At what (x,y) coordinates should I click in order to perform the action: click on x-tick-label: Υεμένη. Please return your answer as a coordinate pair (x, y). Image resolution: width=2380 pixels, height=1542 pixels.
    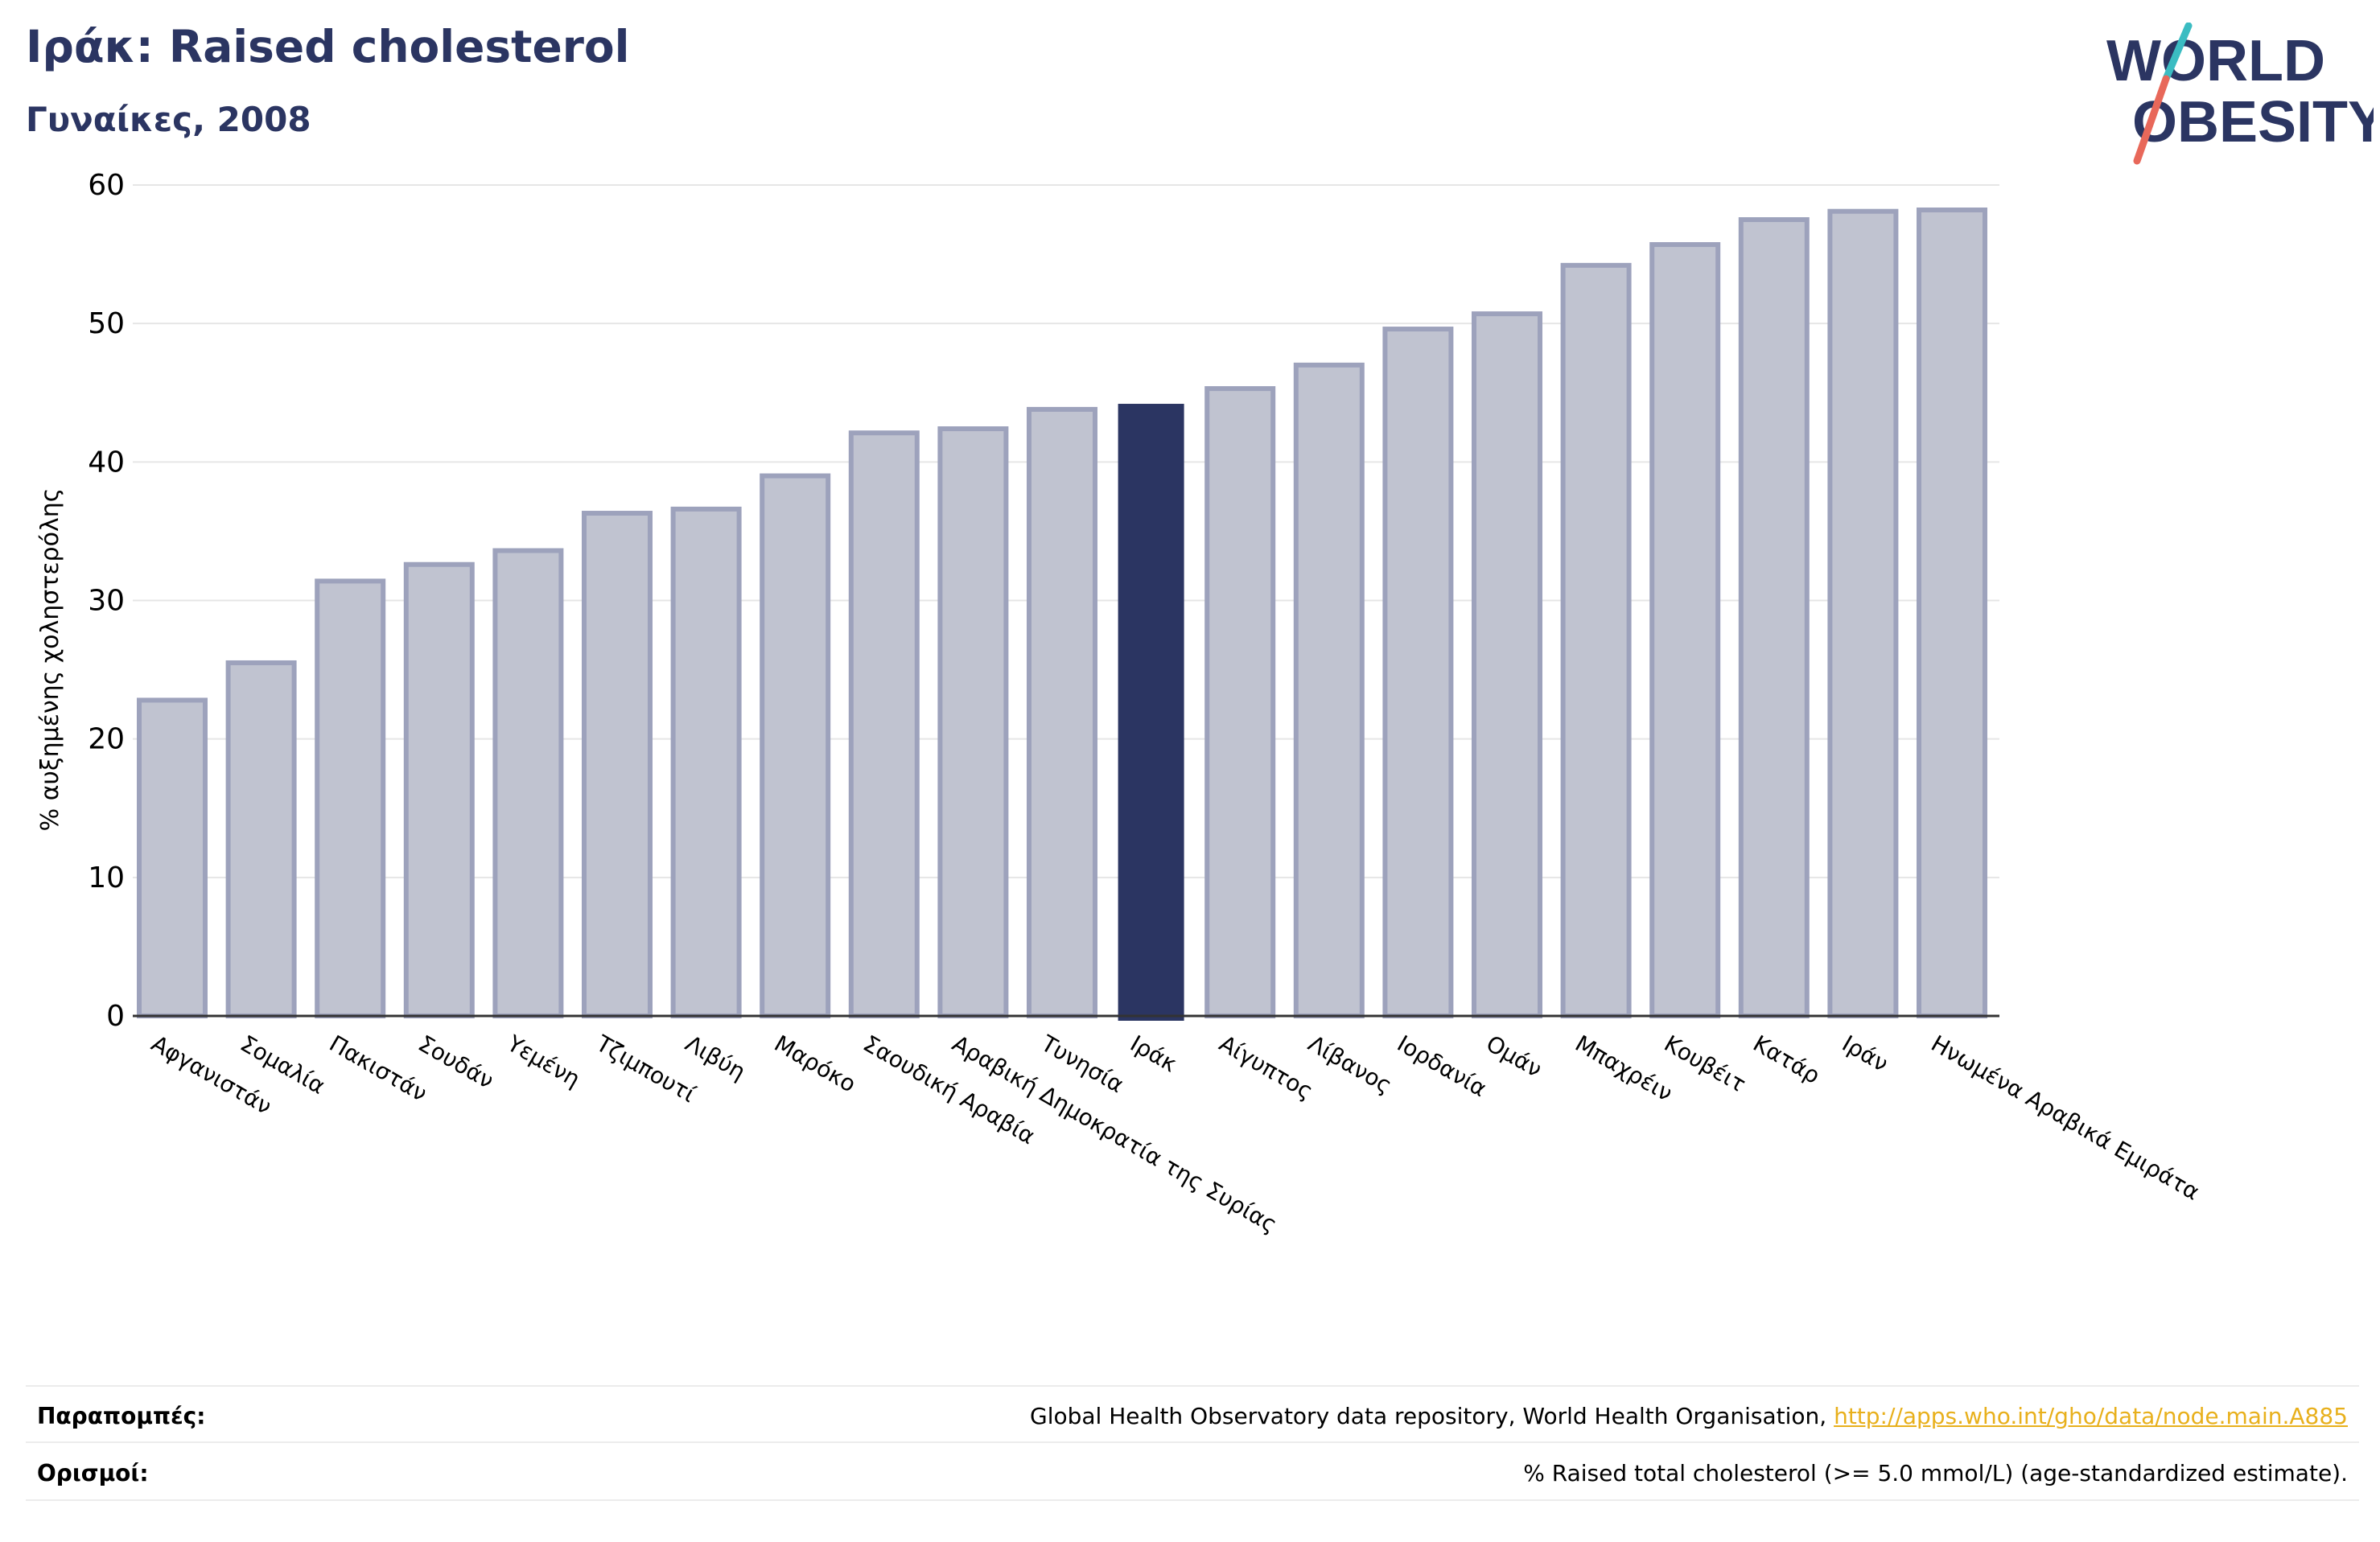
    Looking at the image, I should click on (543, 1061).